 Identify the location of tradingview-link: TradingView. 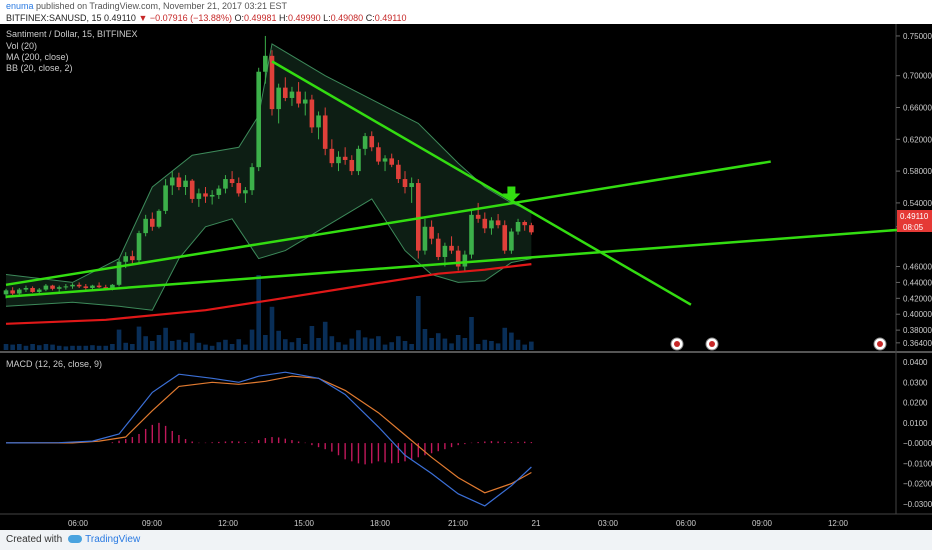
(113, 539).